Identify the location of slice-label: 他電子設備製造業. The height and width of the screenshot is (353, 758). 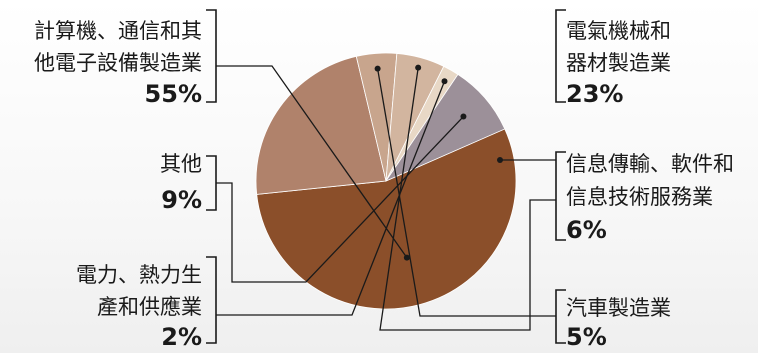
(118, 63).